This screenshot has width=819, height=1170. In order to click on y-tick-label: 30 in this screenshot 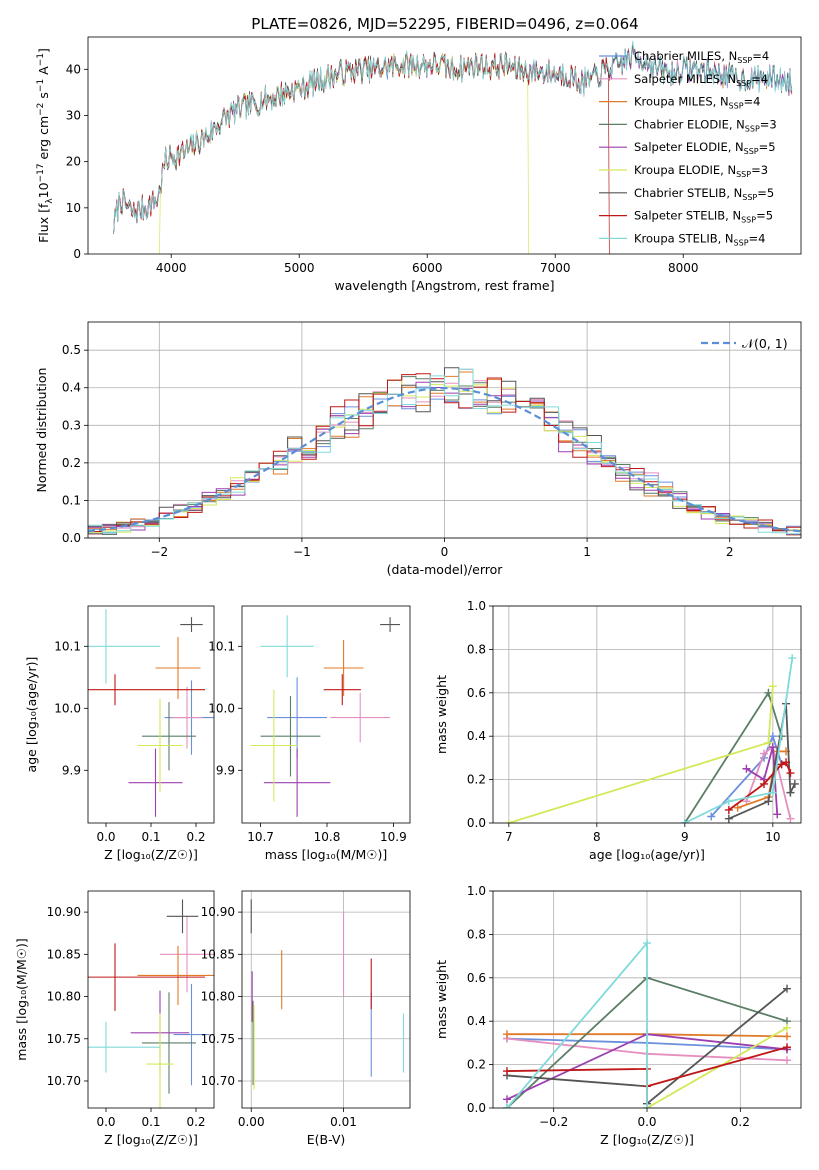, I will do `click(73, 115)`.